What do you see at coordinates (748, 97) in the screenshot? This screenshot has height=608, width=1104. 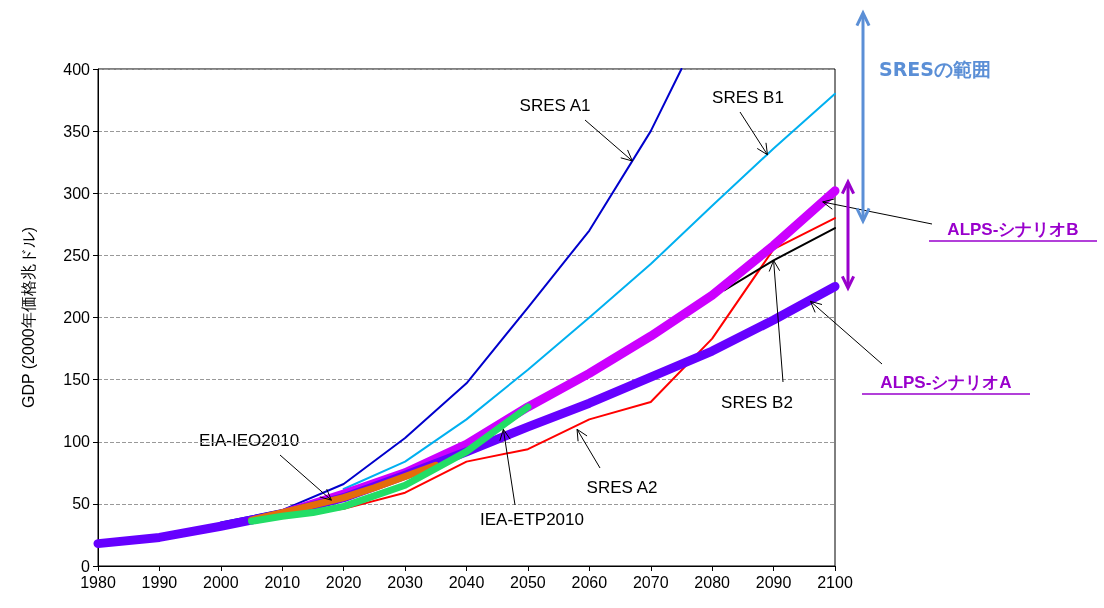 I see `annotation: SRES B1` at bounding box center [748, 97].